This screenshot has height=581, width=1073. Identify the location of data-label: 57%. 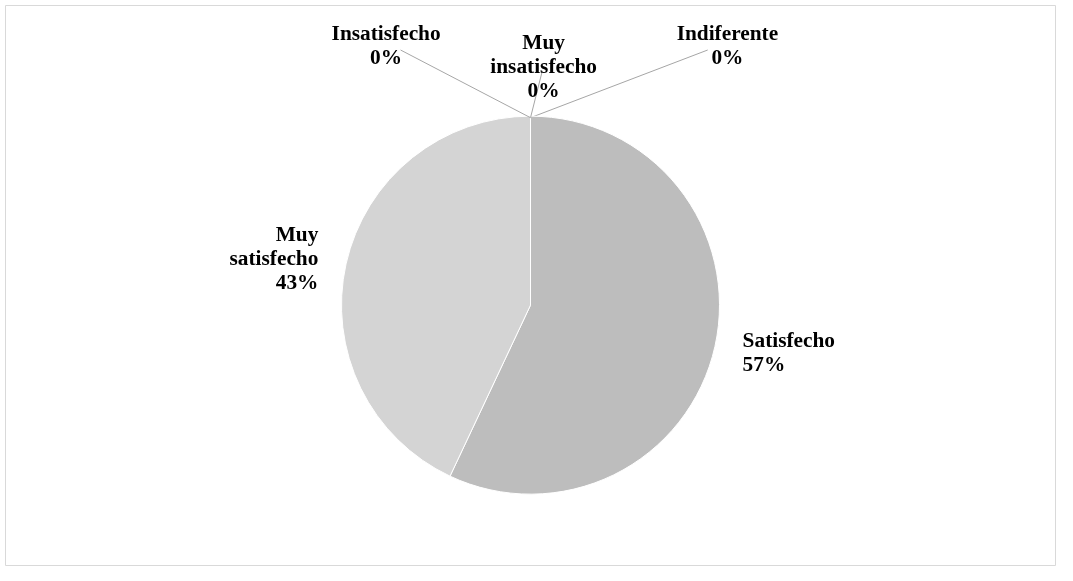
(764, 364).